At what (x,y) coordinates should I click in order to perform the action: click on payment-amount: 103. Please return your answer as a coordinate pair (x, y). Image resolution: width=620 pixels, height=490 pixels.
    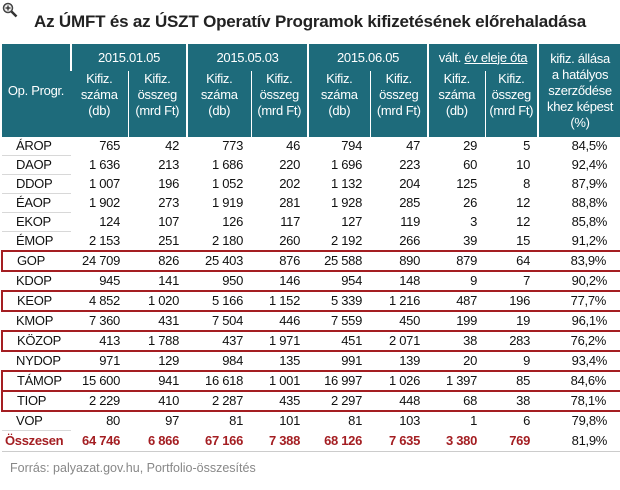
    Looking at the image, I should click on (410, 421).